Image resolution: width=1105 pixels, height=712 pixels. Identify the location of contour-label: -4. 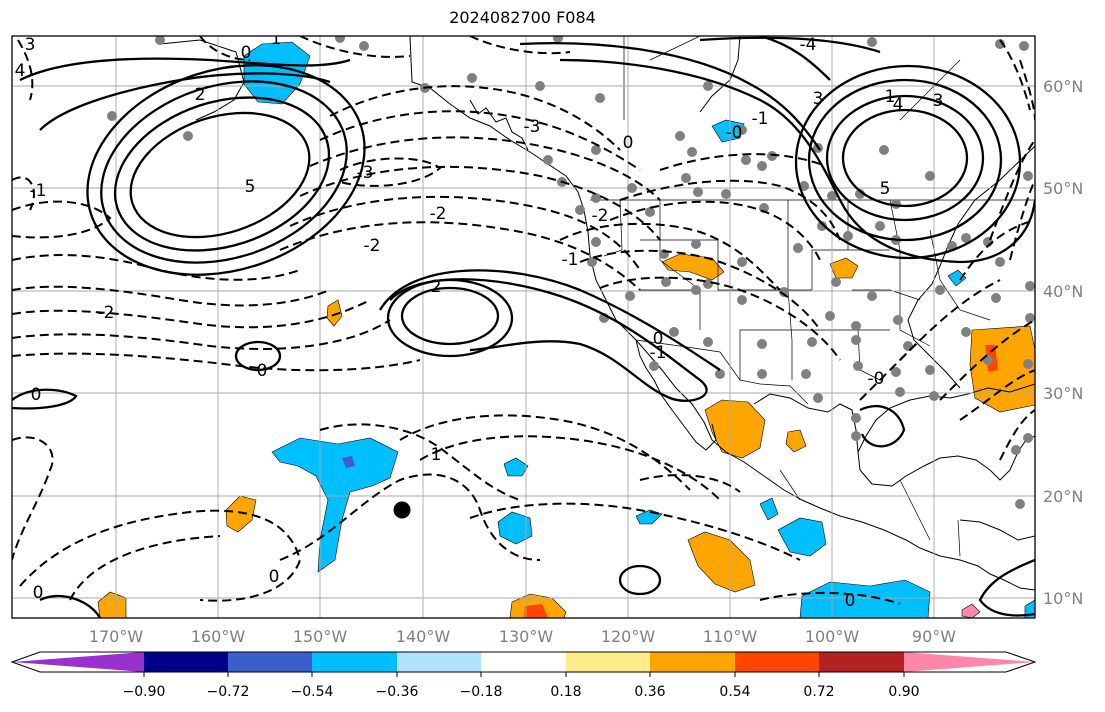
(808, 45).